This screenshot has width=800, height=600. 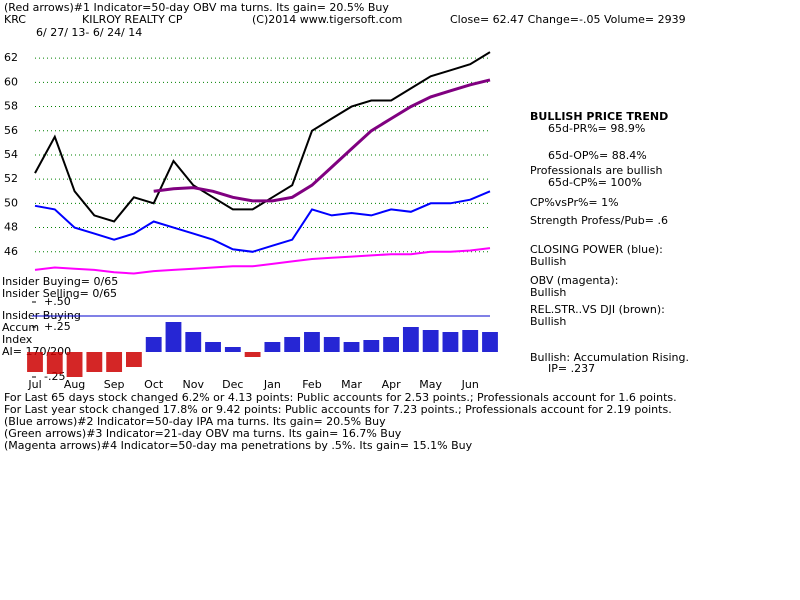 What do you see at coordinates (60, 281) in the screenshot?
I see `insider: Insider Buying= 0/65` at bounding box center [60, 281].